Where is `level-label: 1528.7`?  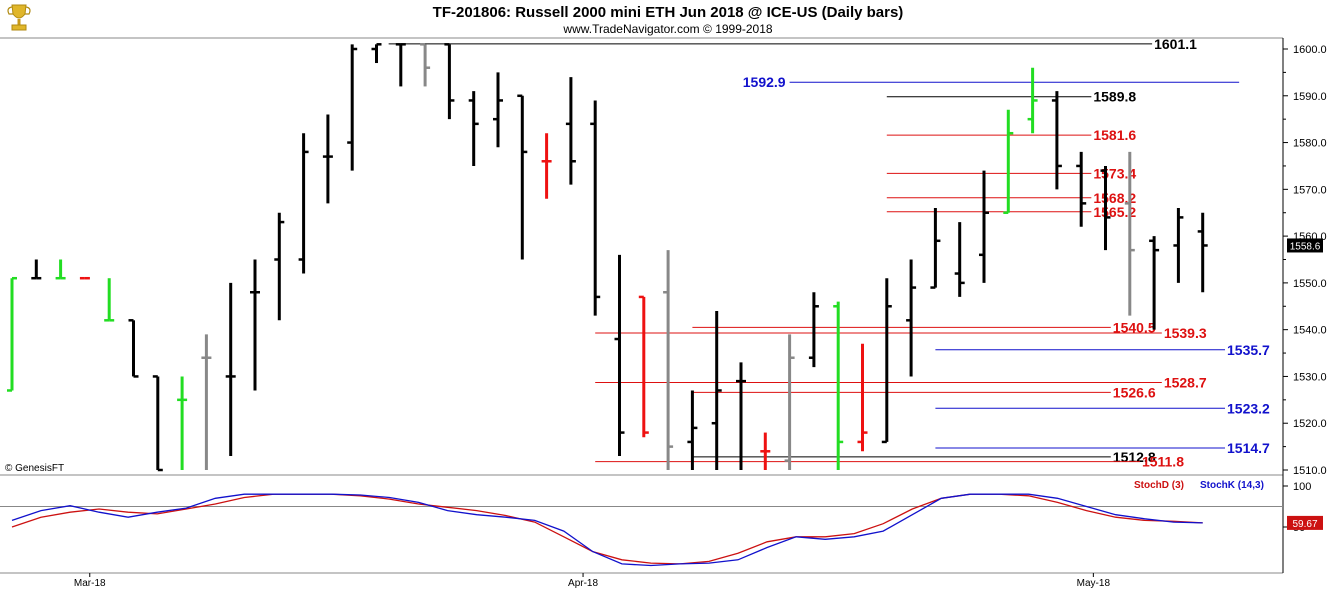 level-label: 1528.7 is located at coordinates (1185, 383).